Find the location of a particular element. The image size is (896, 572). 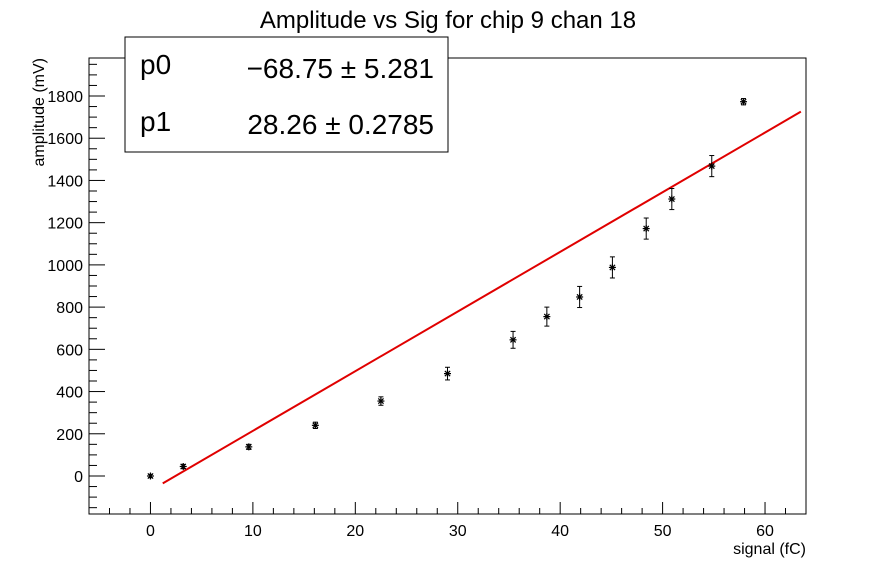

y-tick-label: 400 is located at coordinates (69, 393).